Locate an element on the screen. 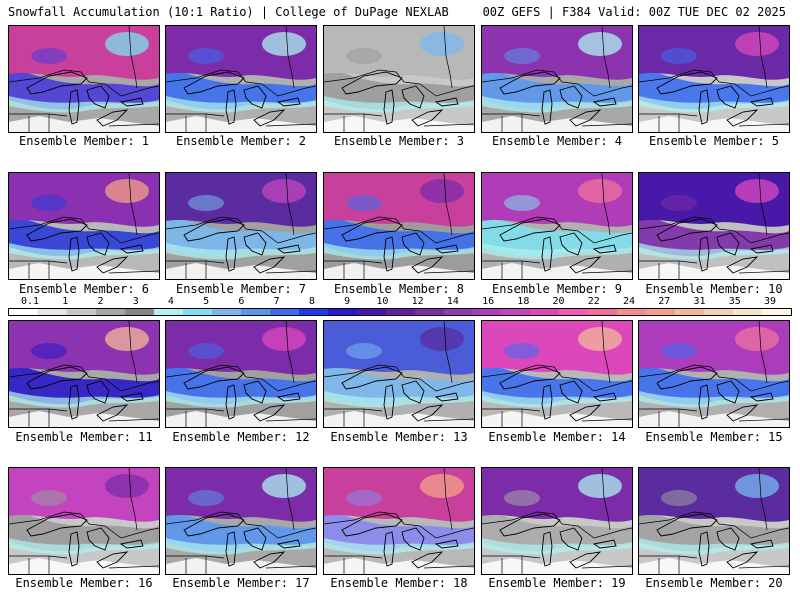 The width and height of the screenshot is (800, 600). colorbar-tick-label: 24 is located at coordinates (629, 301).